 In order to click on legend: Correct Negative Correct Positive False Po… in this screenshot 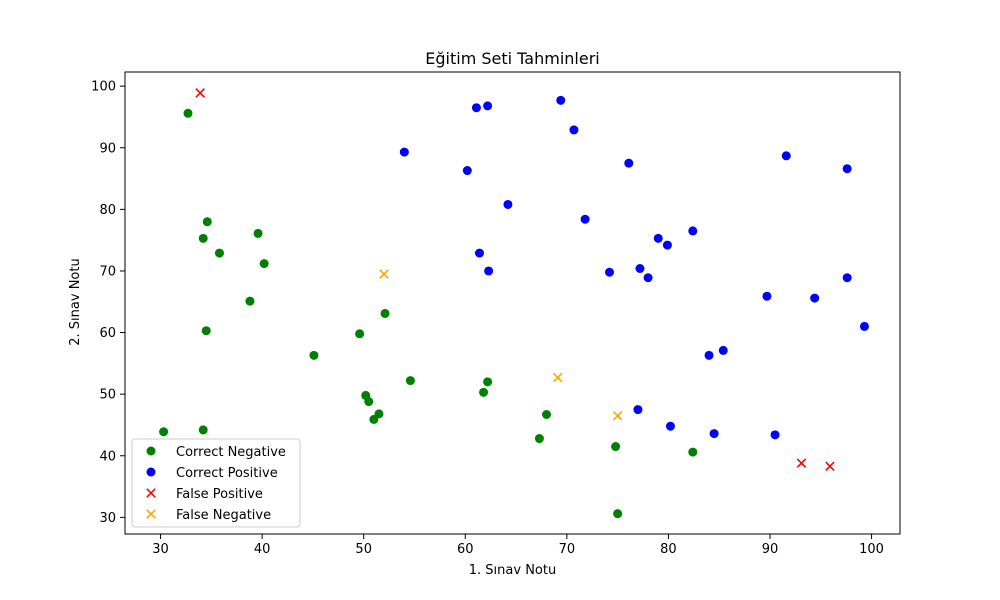, I will do `click(216, 483)`.